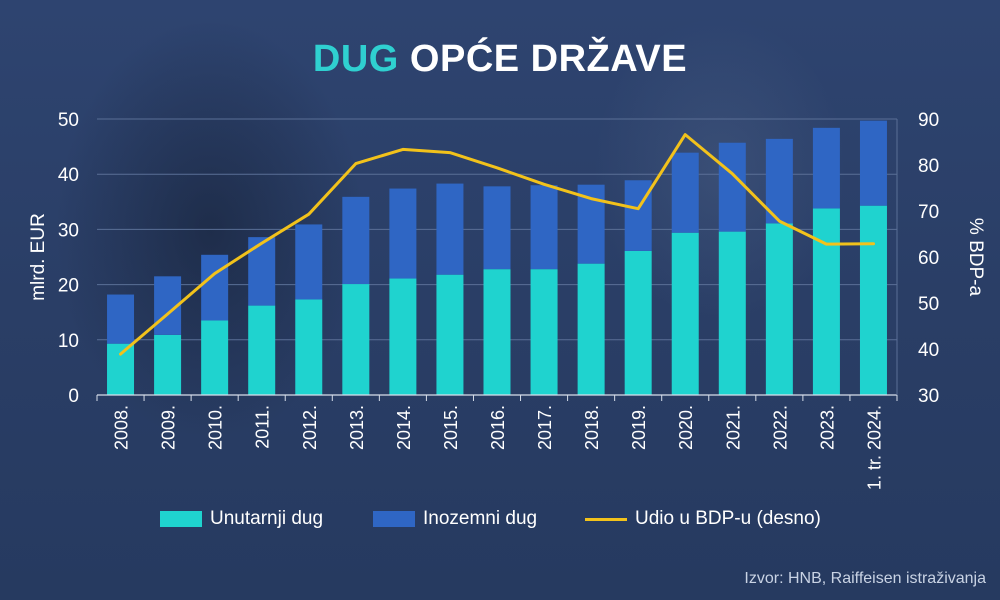 The height and width of the screenshot is (600, 1000). What do you see at coordinates (498, 427) in the screenshot?
I see `x-tick-label: 2016.` at bounding box center [498, 427].